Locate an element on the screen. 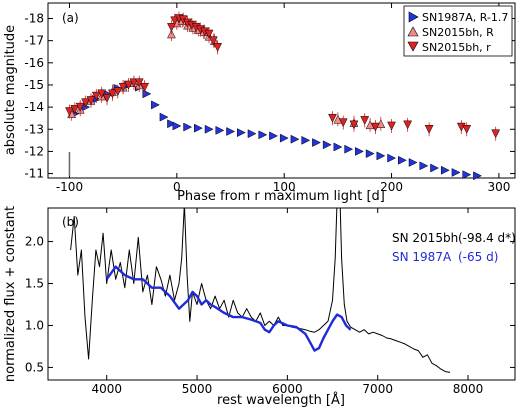 Image resolution: width=520 pixels, height=415 pixels. panel-b-y-axis-label: normalized flux + constant is located at coordinates (10, 294).